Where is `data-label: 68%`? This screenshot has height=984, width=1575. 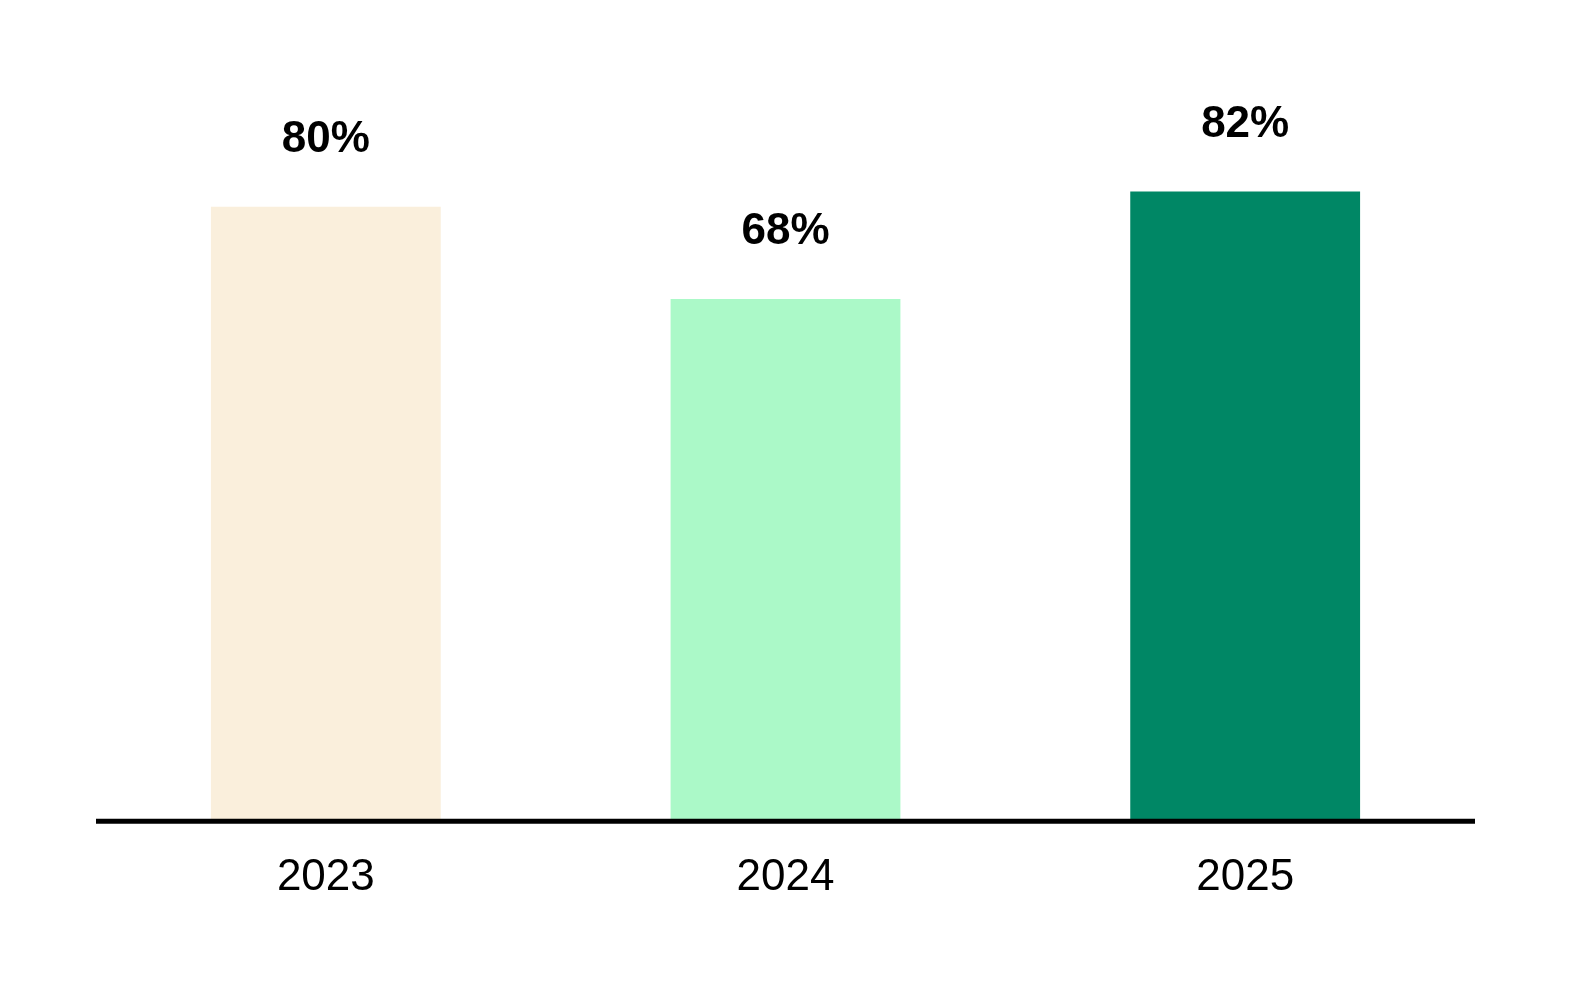 data-label: 68% is located at coordinates (785, 229).